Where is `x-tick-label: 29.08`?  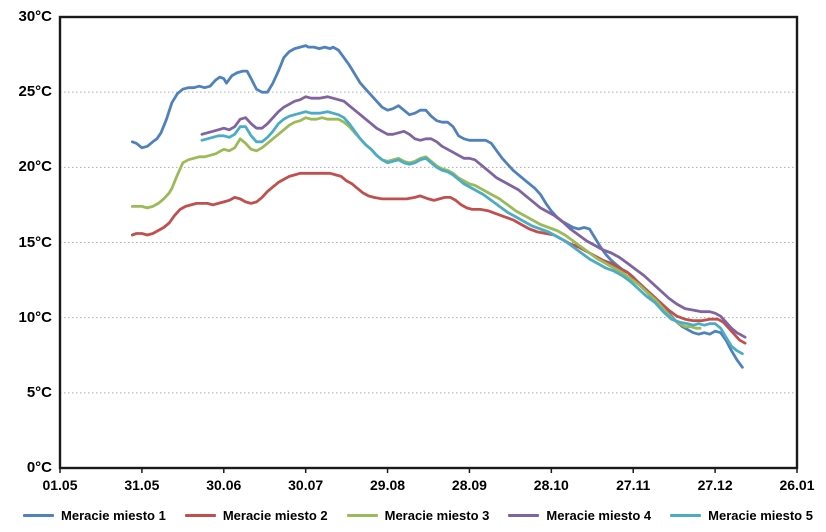
x-tick-label: 29.08 is located at coordinates (388, 485).